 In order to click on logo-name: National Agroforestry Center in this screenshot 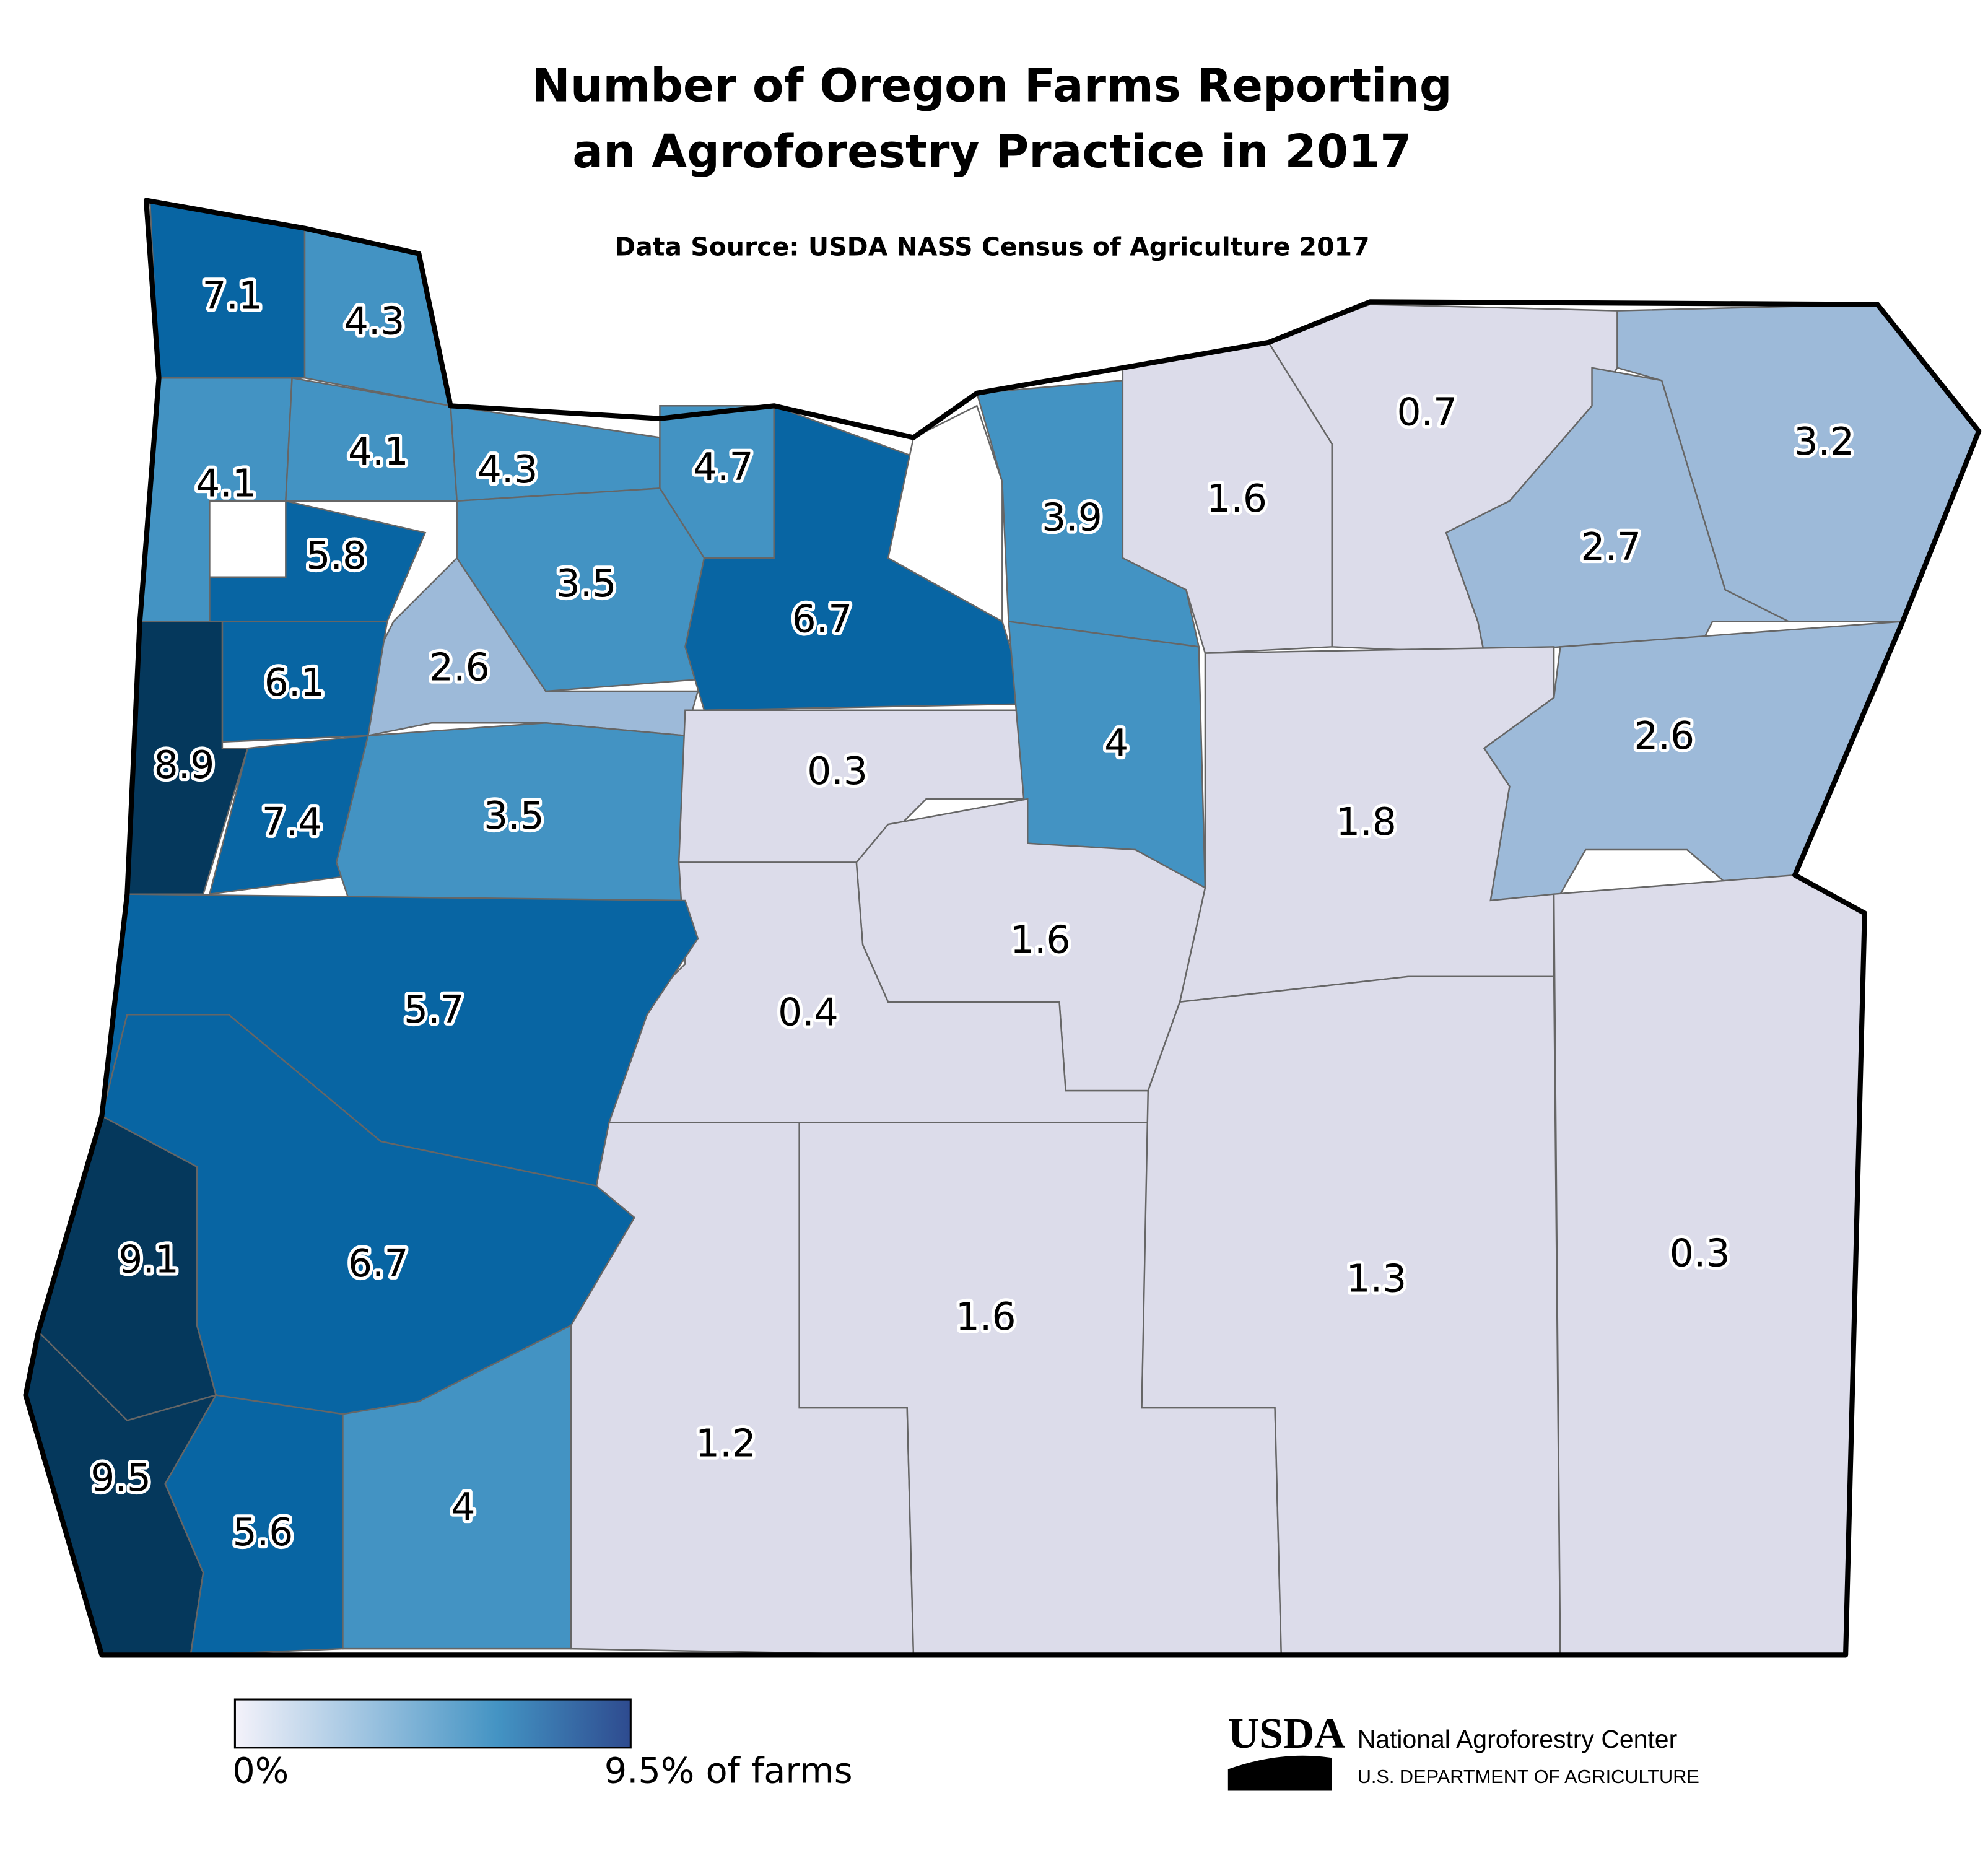, I will do `click(1518, 1739)`.